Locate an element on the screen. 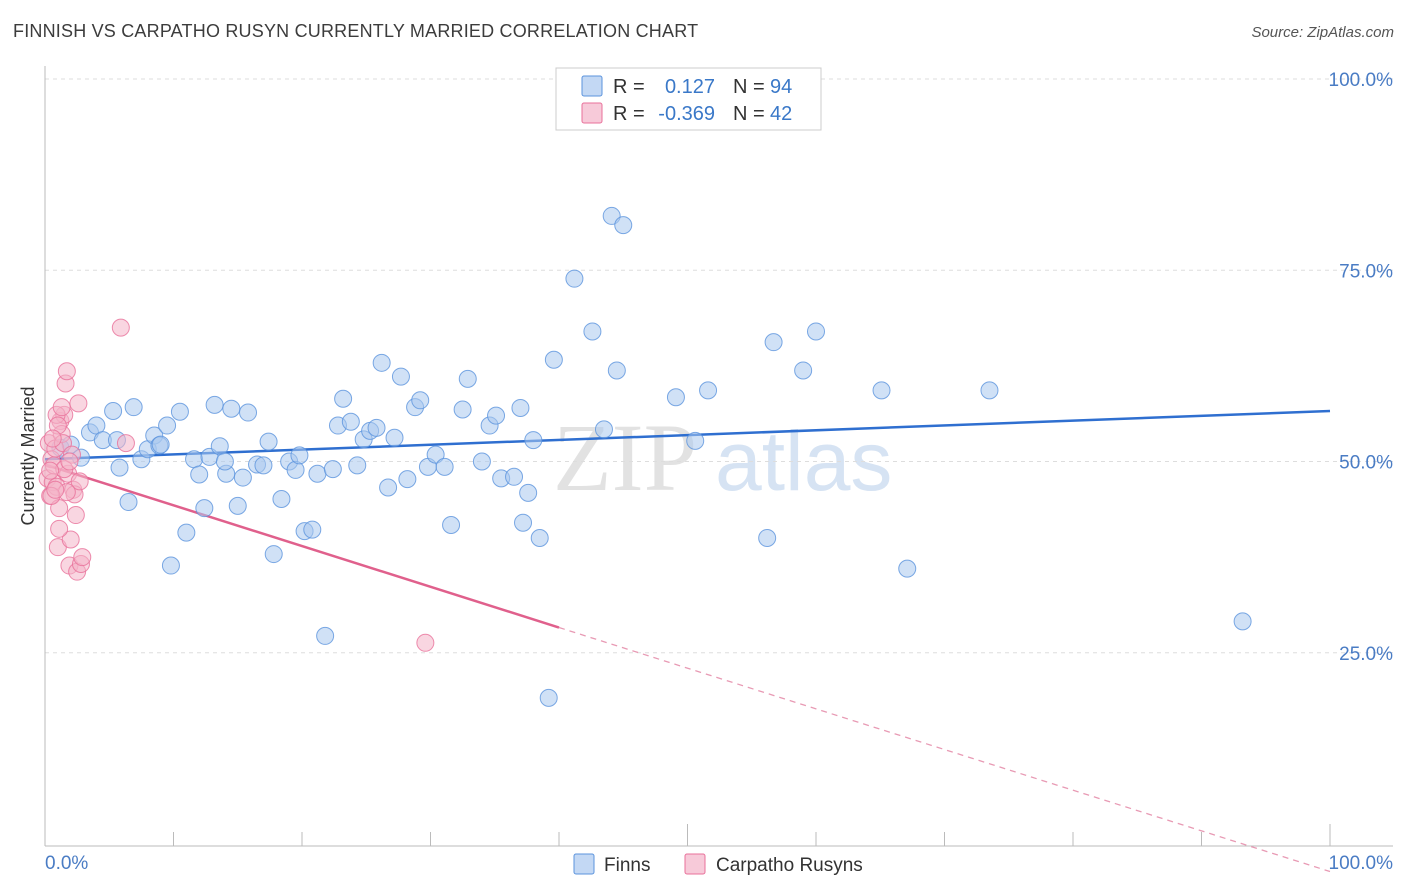 Image resolution: width=1406 pixels, height=892 pixels. x-tick-labels: 0.0% 100.0% is located at coordinates (719, 863).